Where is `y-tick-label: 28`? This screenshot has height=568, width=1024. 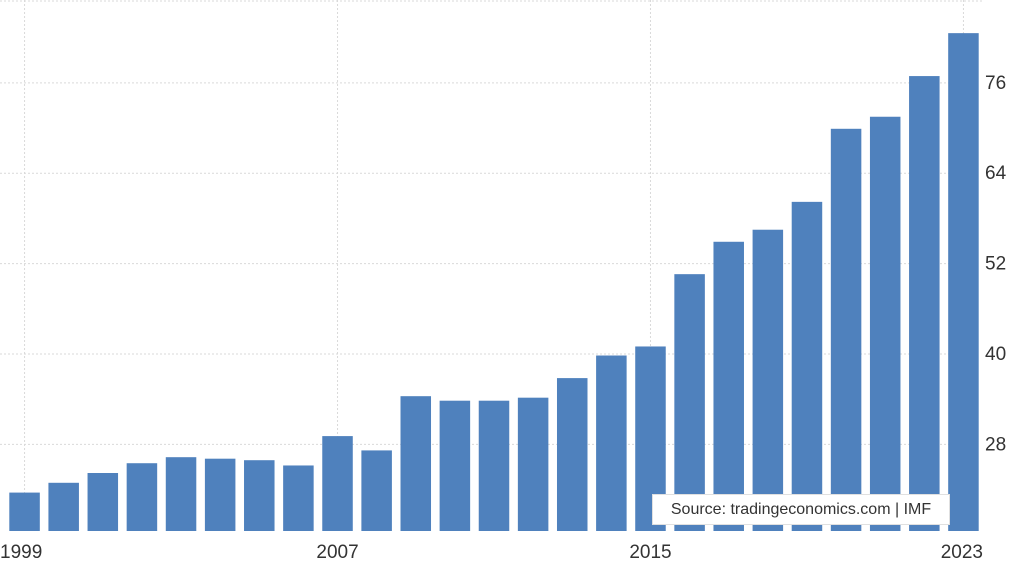
y-tick-label: 28 is located at coordinates (995, 444).